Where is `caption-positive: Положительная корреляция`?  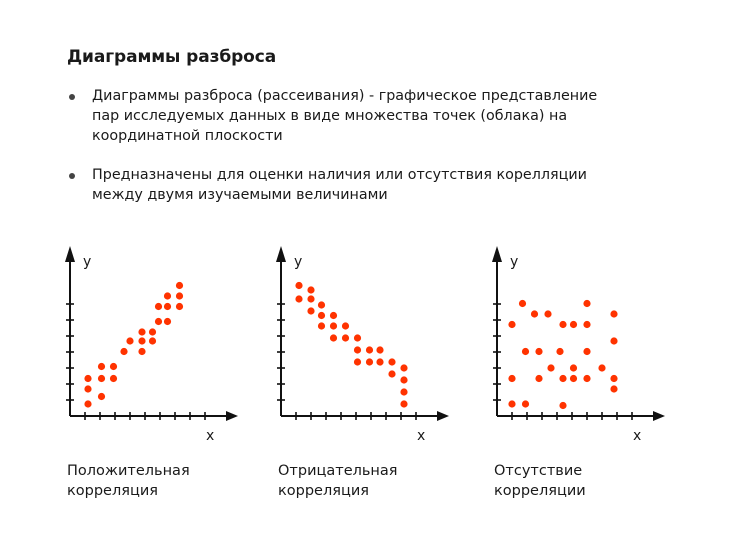 caption-positive: Положительная корреляция is located at coordinates (147, 481).